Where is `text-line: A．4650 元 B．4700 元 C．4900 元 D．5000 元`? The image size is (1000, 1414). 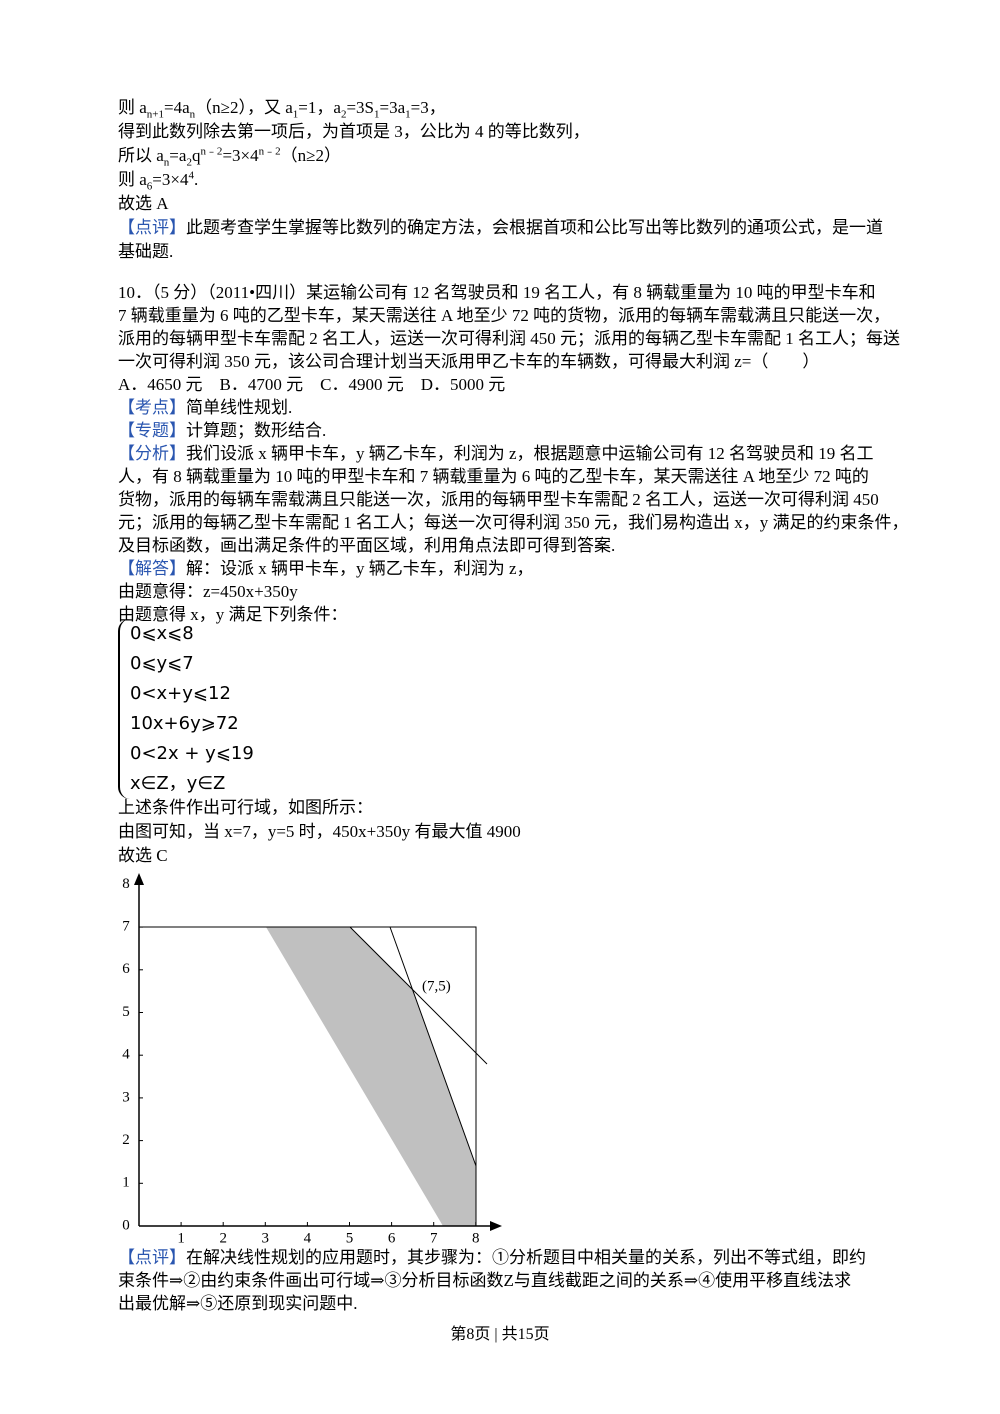
text-line: A．4650 元 B．4700 元 C．4900 元 D．5000 元 is located at coordinates (513, 384).